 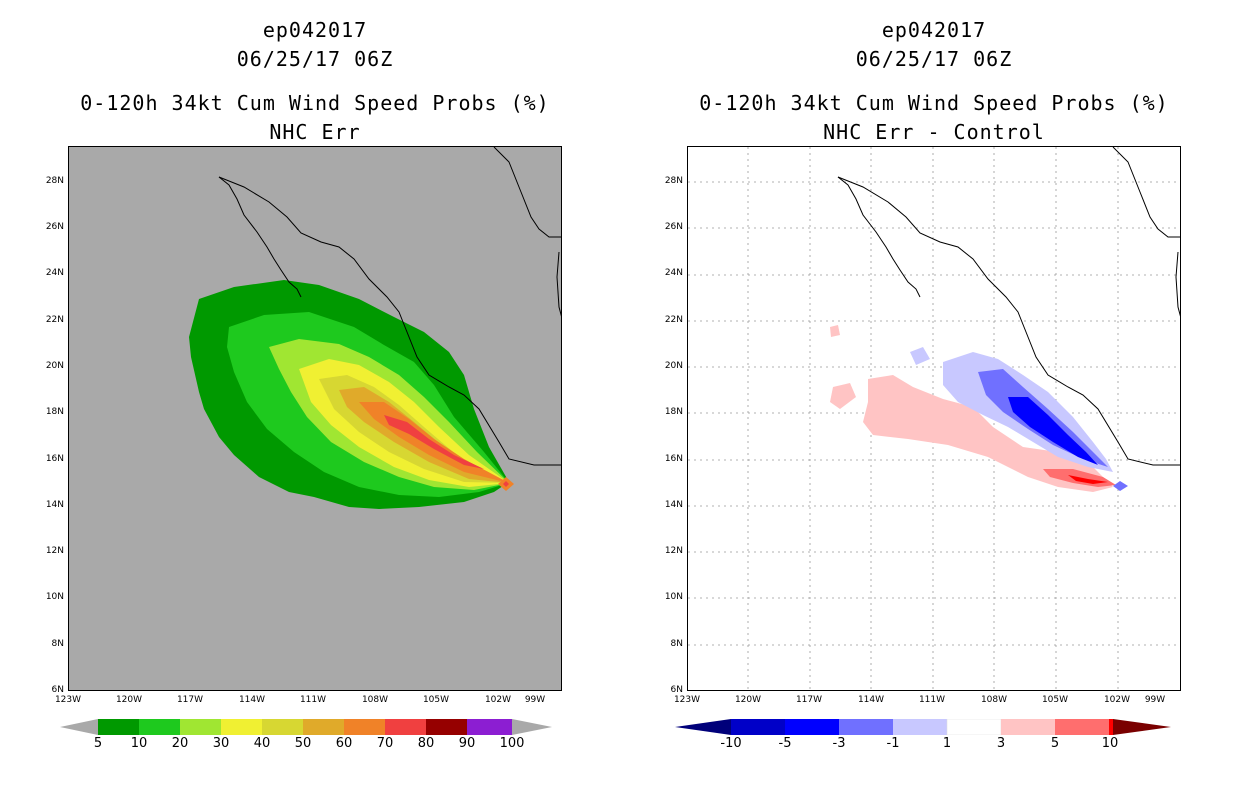 What do you see at coordinates (676, 644) in the screenshot?
I see `lat-label: 8N` at bounding box center [676, 644].